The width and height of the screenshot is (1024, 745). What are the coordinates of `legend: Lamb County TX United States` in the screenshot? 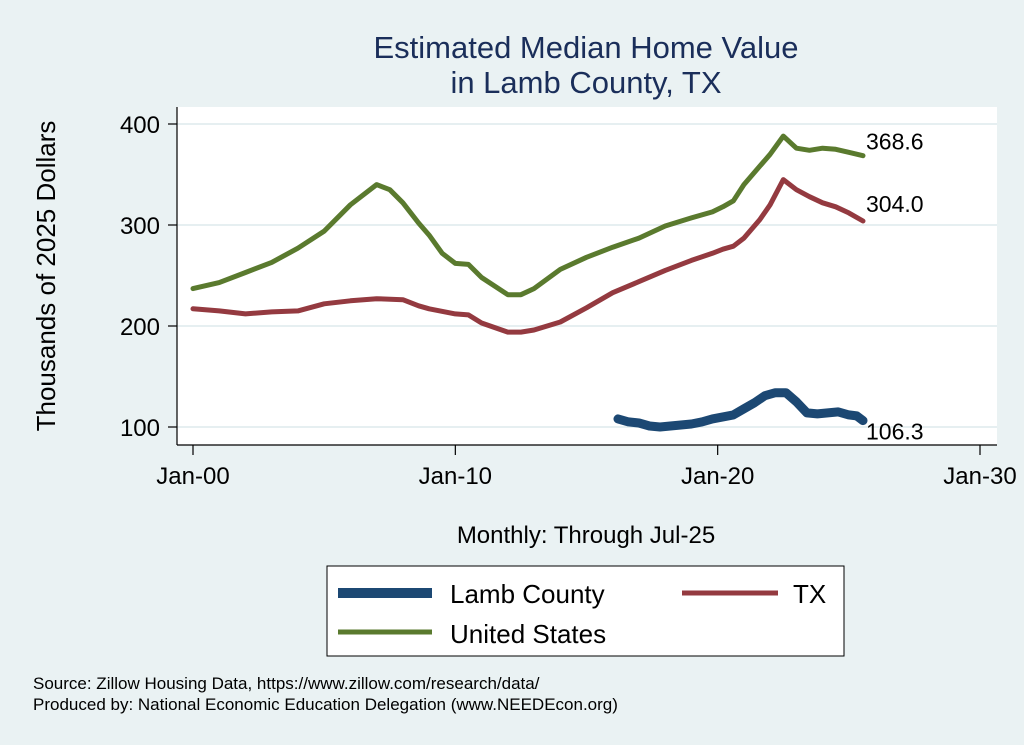 It's located at (585, 611).